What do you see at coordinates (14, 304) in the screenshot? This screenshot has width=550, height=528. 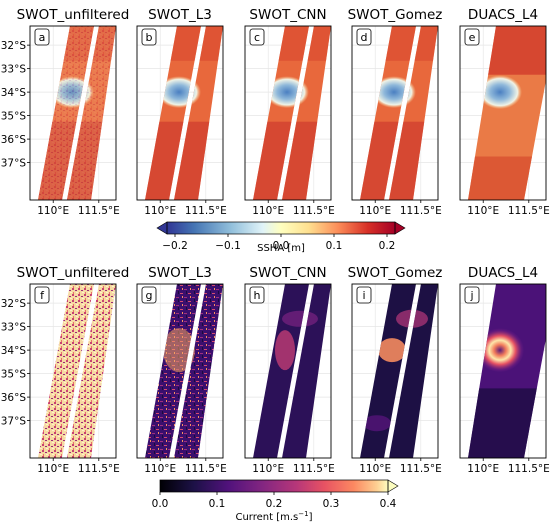 I see `y-tick-label: 32°S` at bounding box center [14, 304].